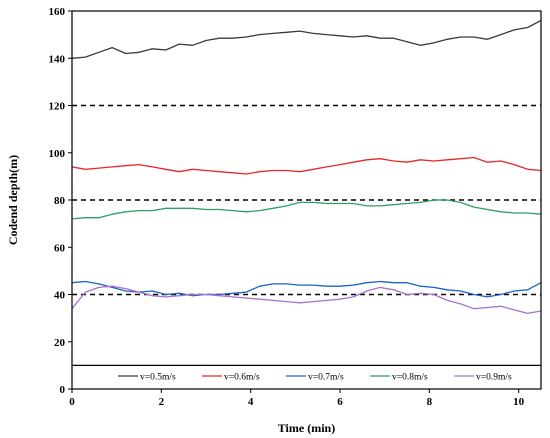  I want to click on legend-label-3: v=0.8m/s, so click(410, 378).